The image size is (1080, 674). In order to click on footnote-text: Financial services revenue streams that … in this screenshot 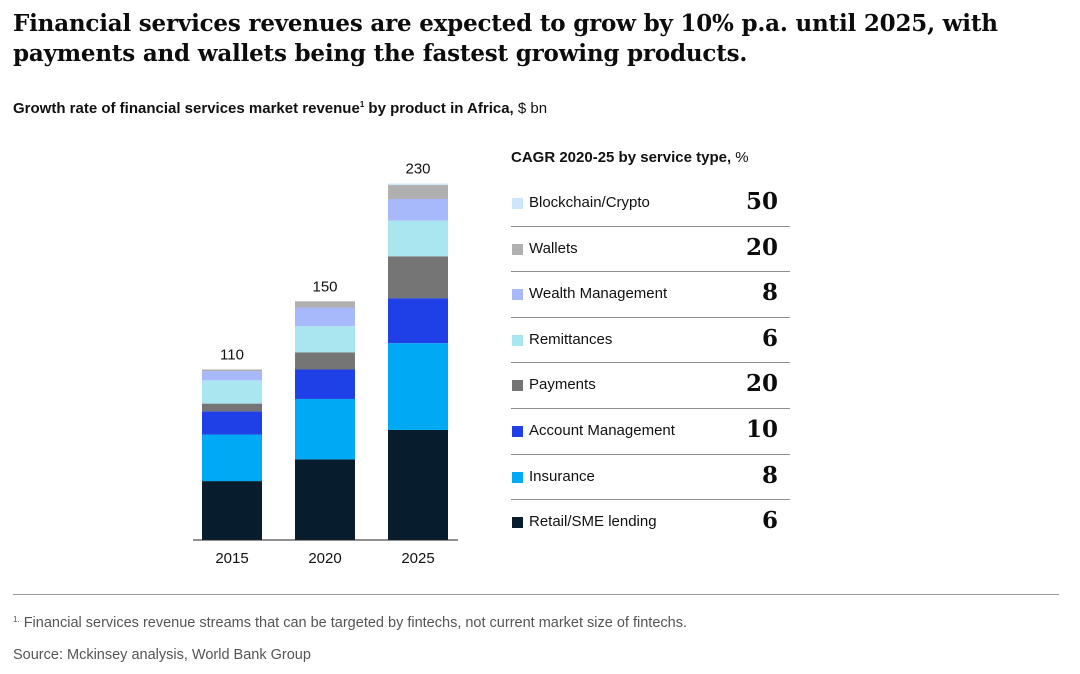, I will do `click(353, 623)`.